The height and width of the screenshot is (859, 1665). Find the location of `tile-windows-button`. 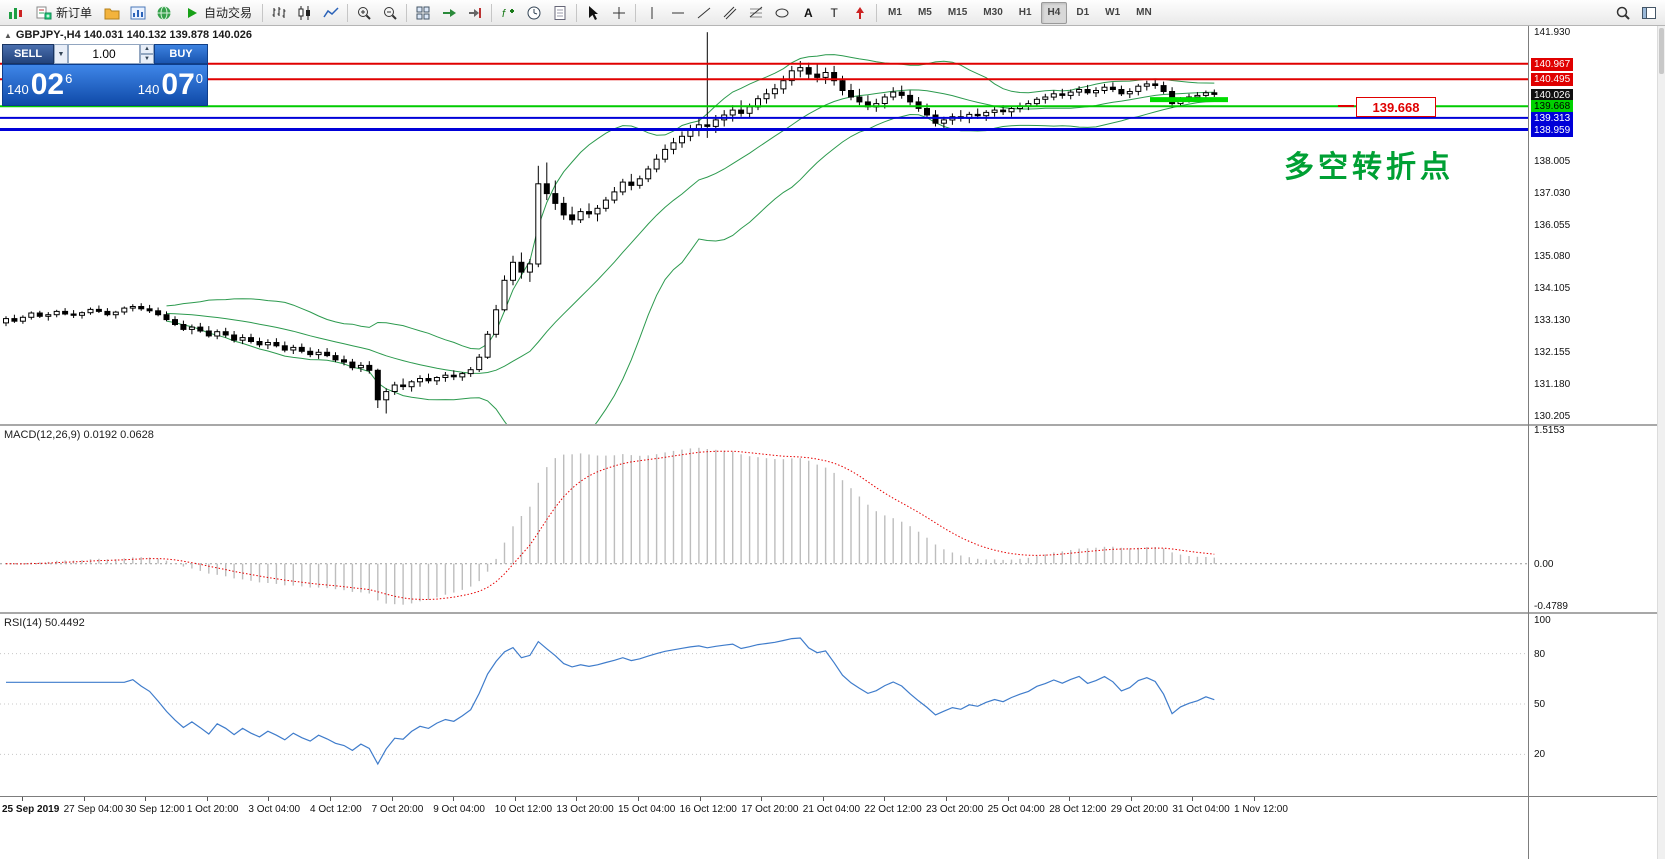

tile-windows-button is located at coordinates (423, 13).